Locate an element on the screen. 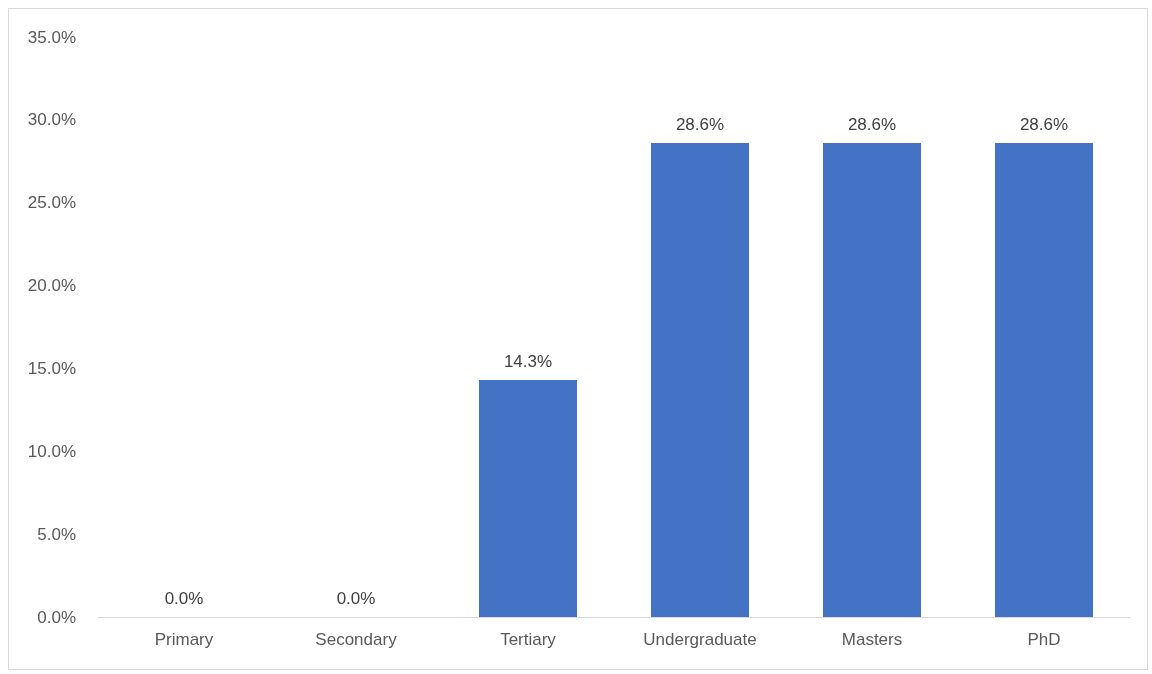  x-tick-label: Primary is located at coordinates (184, 639).